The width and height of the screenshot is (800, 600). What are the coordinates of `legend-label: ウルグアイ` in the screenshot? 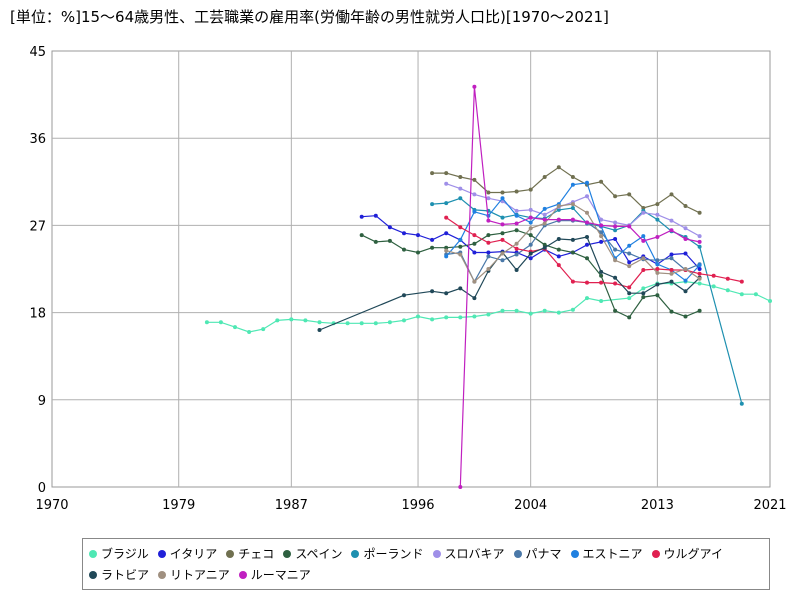 It's located at (693, 554).